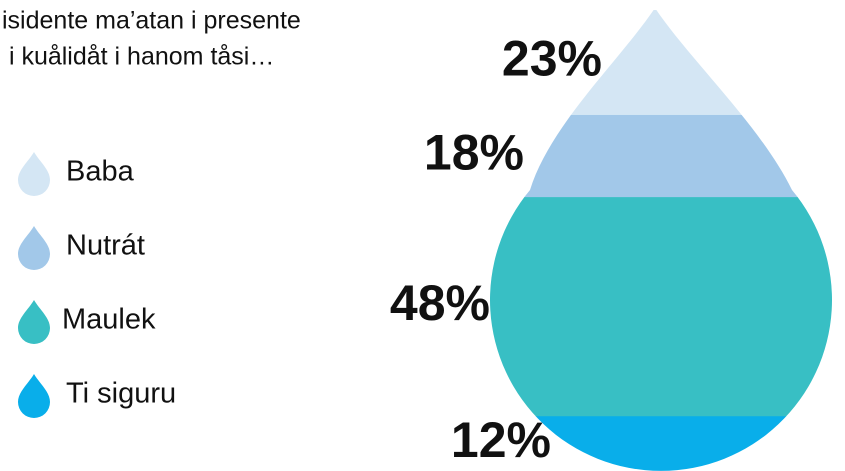 This screenshot has width=845, height=471. What do you see at coordinates (552, 59) in the screenshot?
I see `value-label: 23%` at bounding box center [552, 59].